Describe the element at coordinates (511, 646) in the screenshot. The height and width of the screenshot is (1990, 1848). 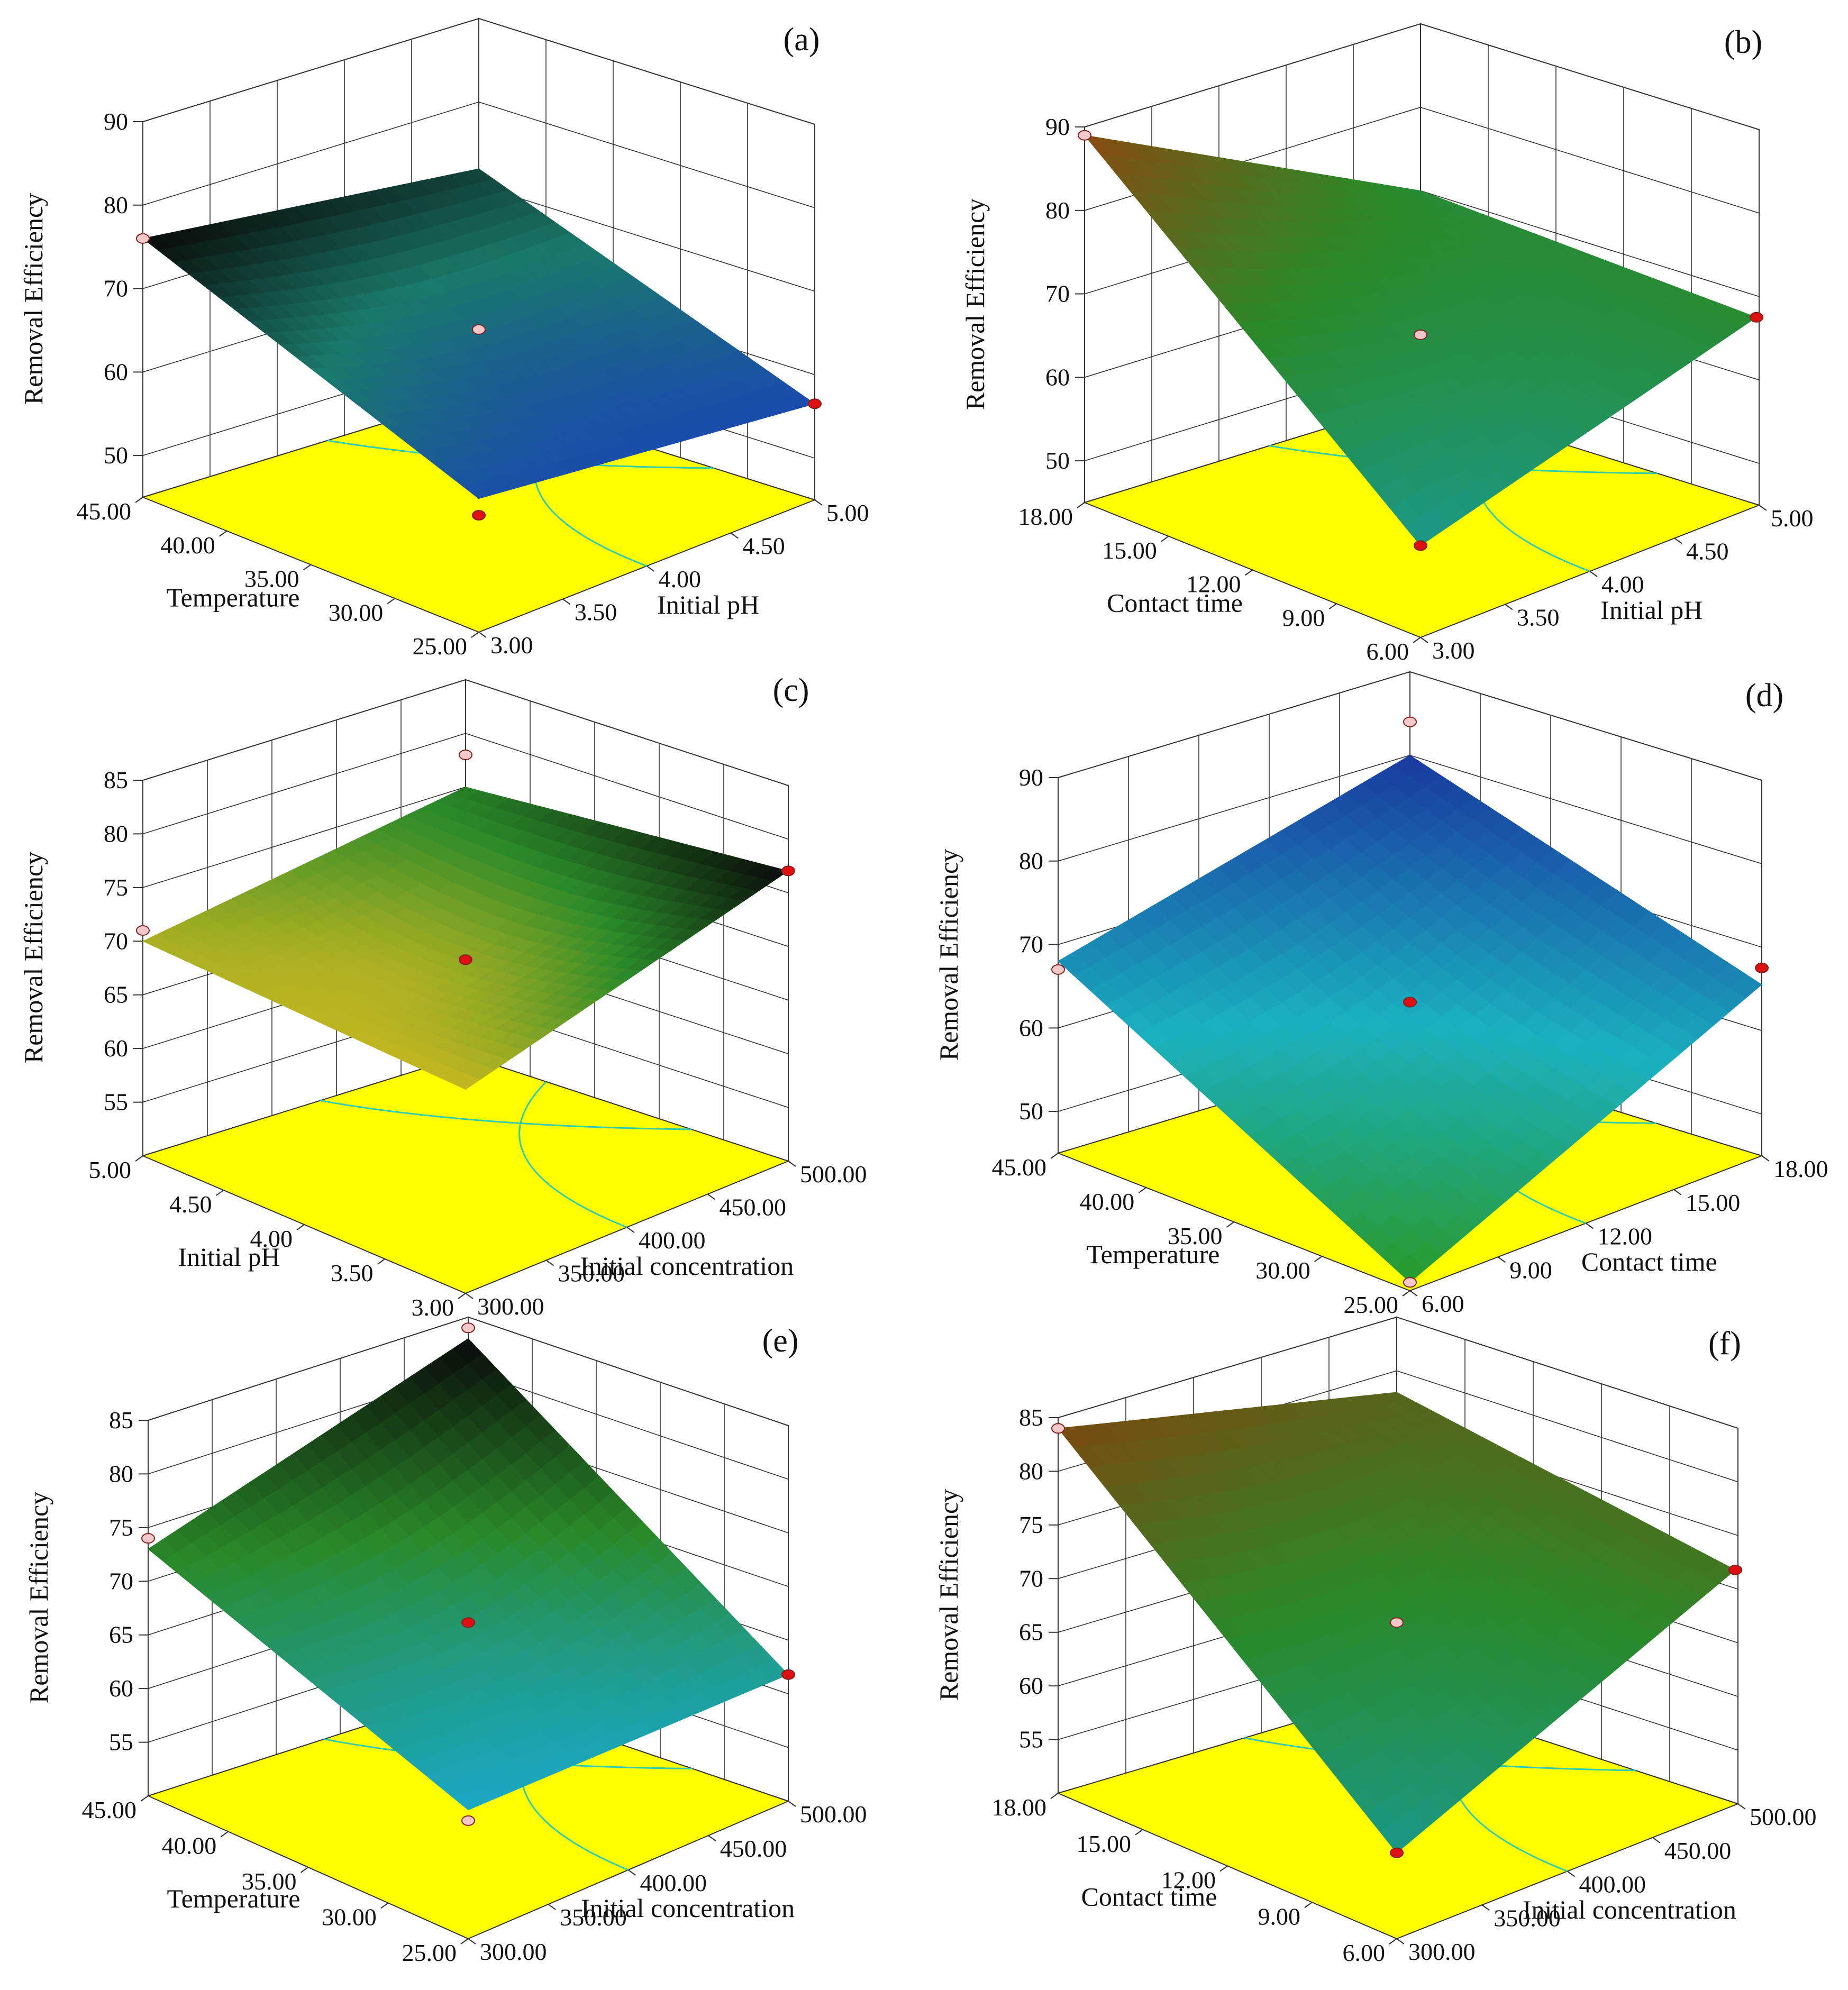
I see `y-tick-label: 3.00` at that location.